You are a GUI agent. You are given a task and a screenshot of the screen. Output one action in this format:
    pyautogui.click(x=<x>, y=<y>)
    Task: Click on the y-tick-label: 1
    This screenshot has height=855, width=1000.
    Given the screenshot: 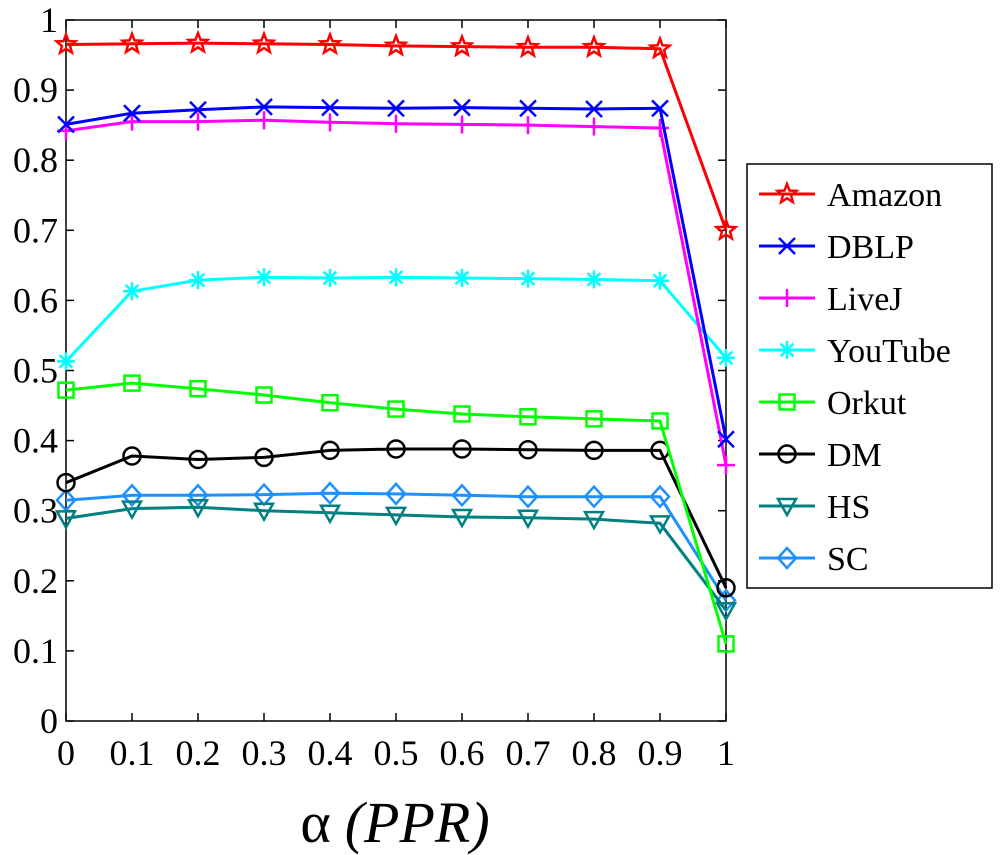 What is the action you would take?
    pyautogui.click(x=49, y=20)
    